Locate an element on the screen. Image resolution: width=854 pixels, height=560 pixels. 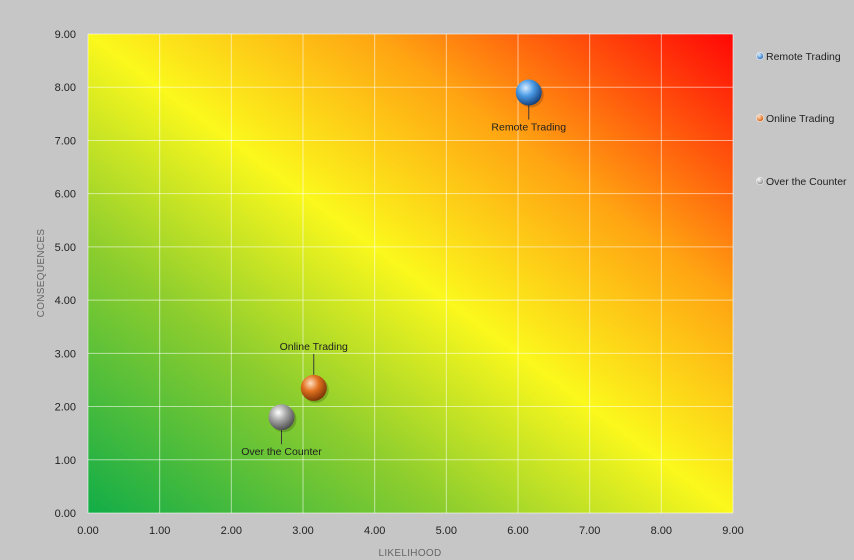
x-tick-label: 3.00 is located at coordinates (302, 531).